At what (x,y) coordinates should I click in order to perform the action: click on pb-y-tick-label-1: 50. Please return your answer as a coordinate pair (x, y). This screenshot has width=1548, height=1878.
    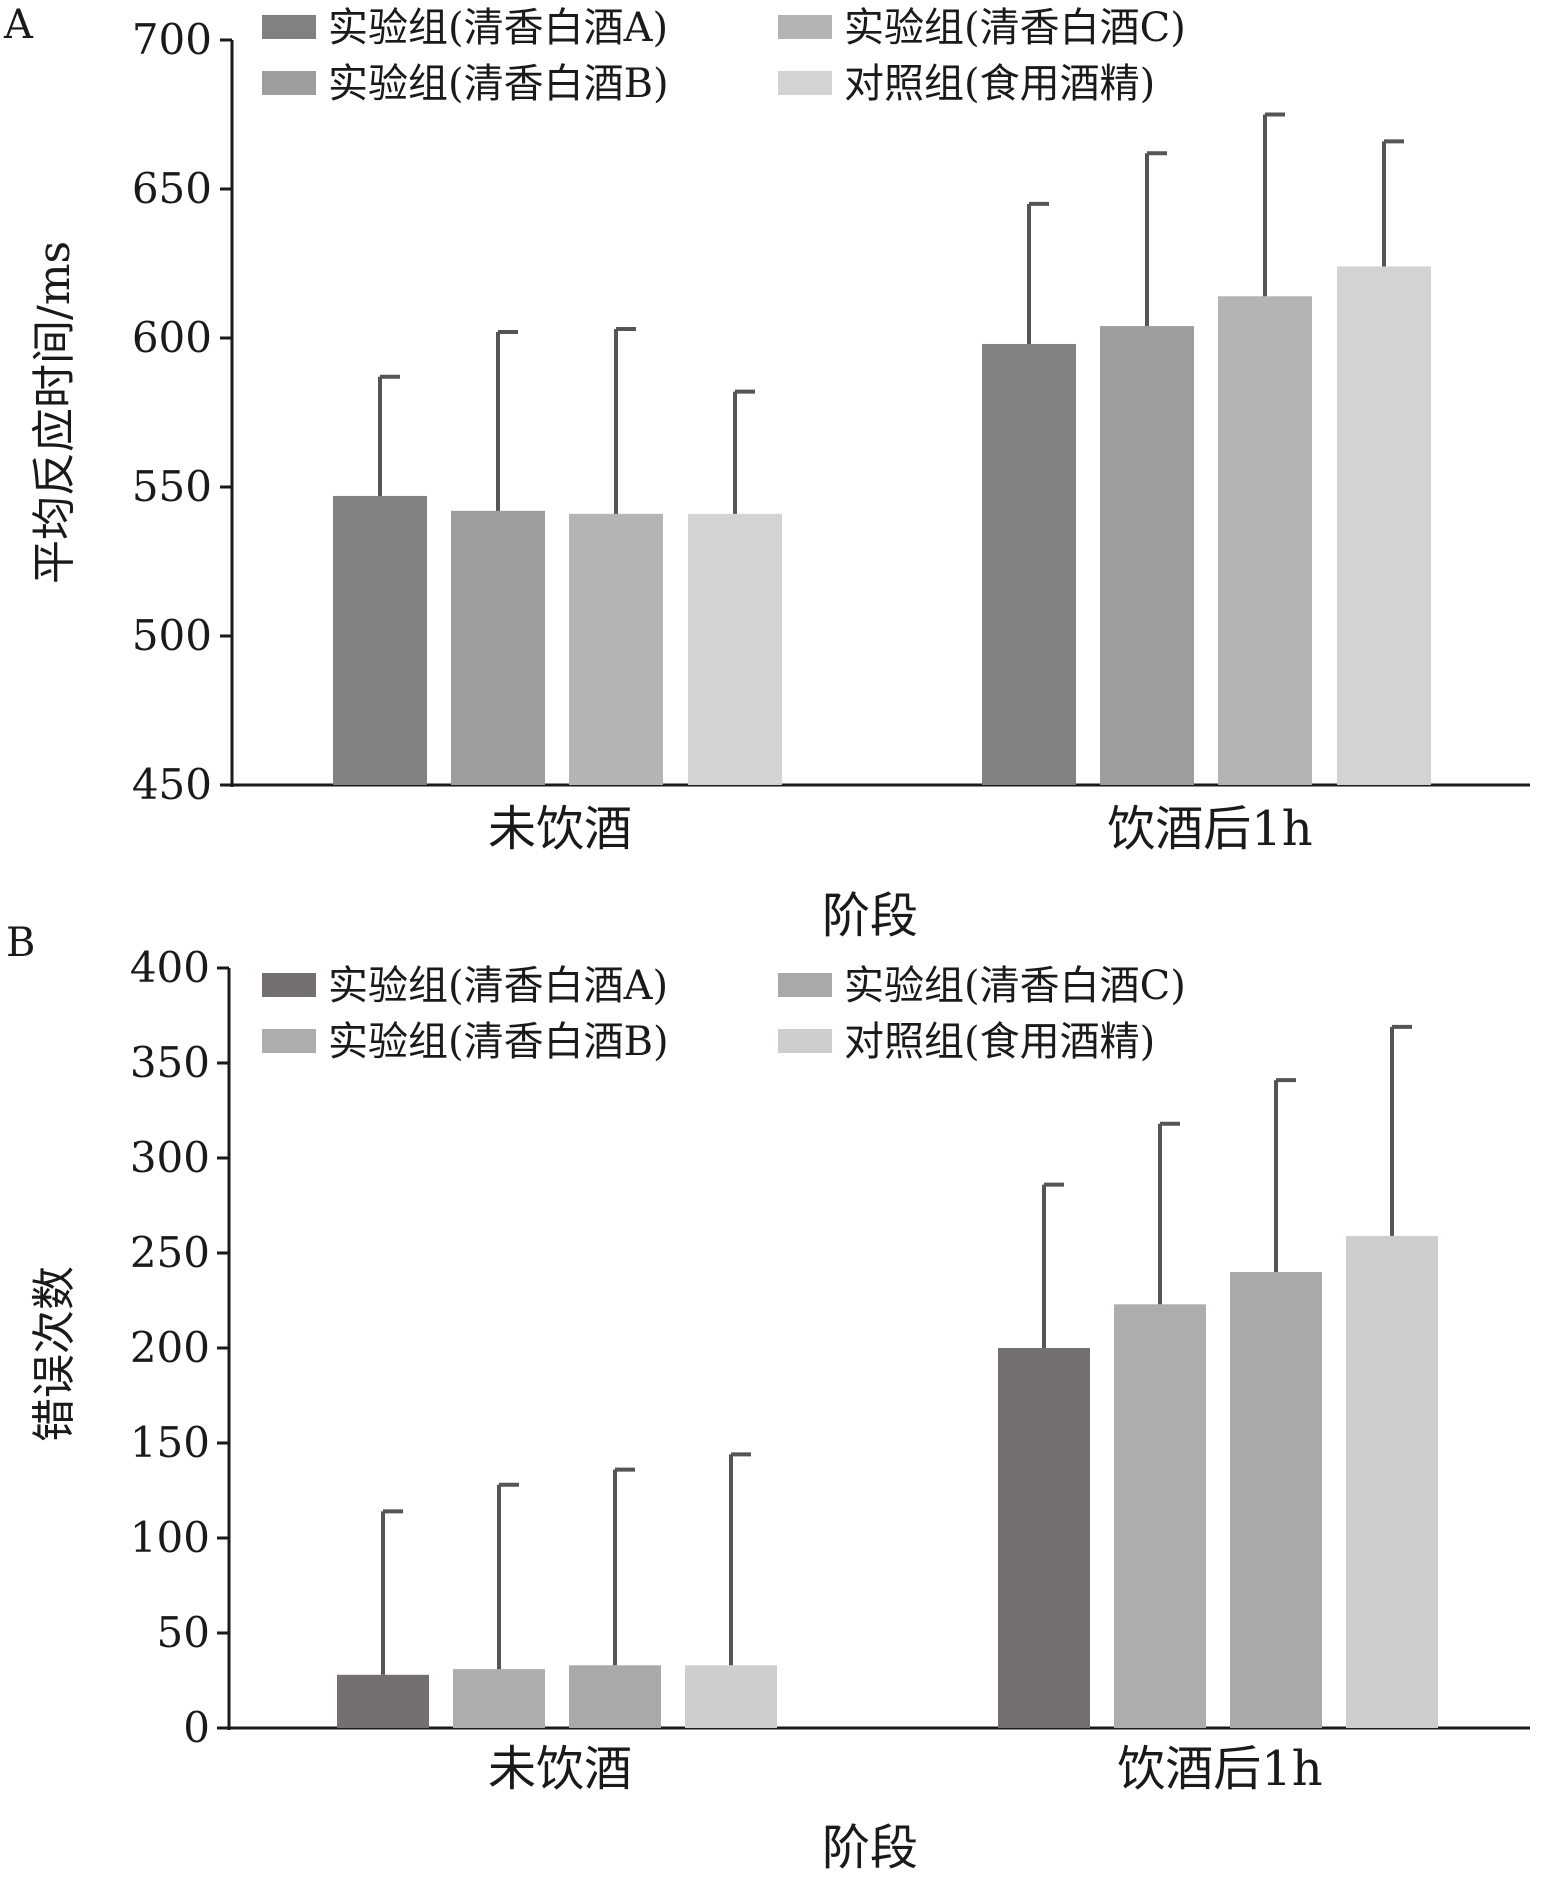
    Looking at the image, I should click on (183, 1632).